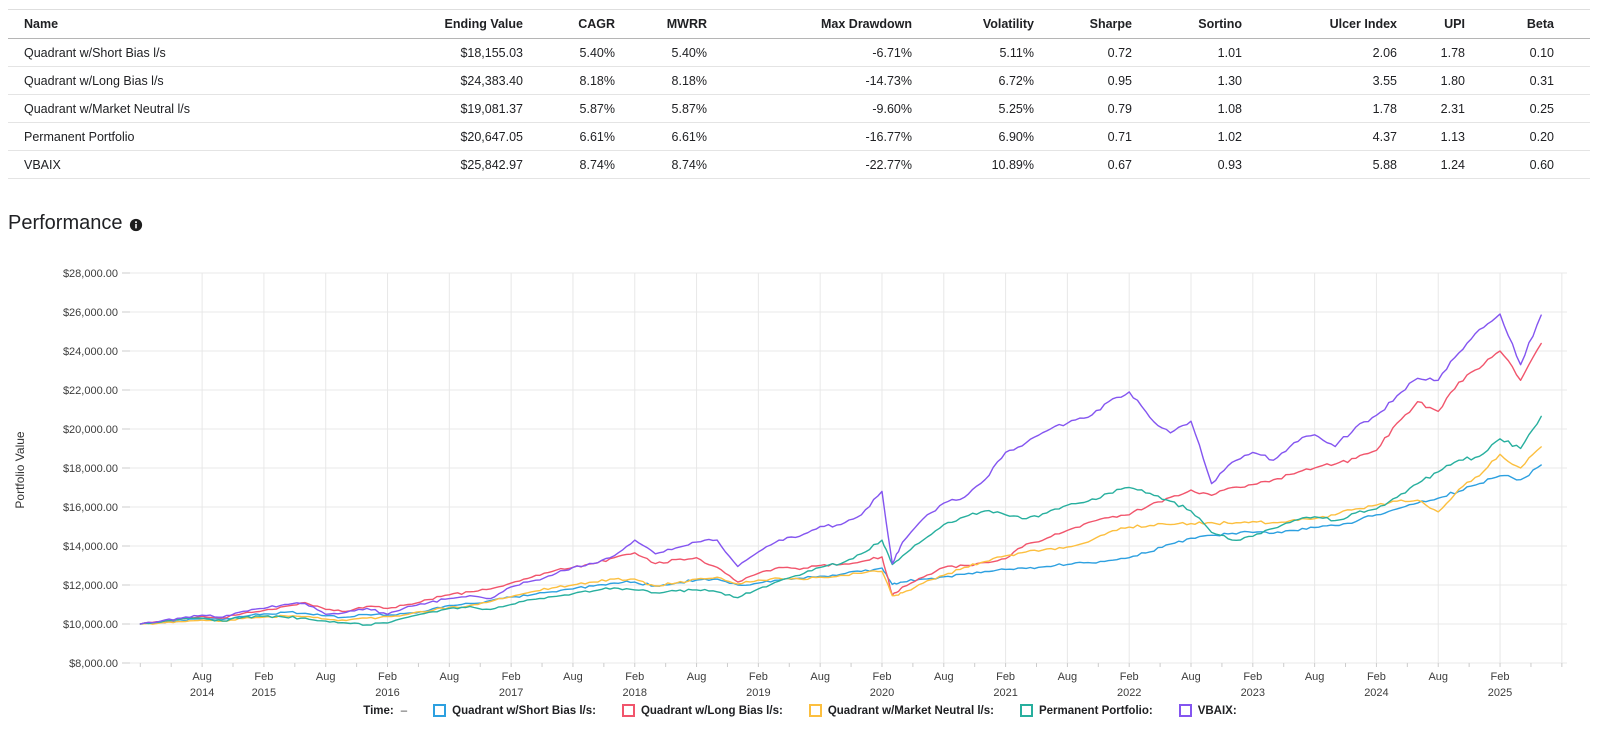 This screenshot has height=741, width=1600. Describe the element at coordinates (1320, 52) in the screenshot. I see `cell-ulcer-index: 2.06` at that location.